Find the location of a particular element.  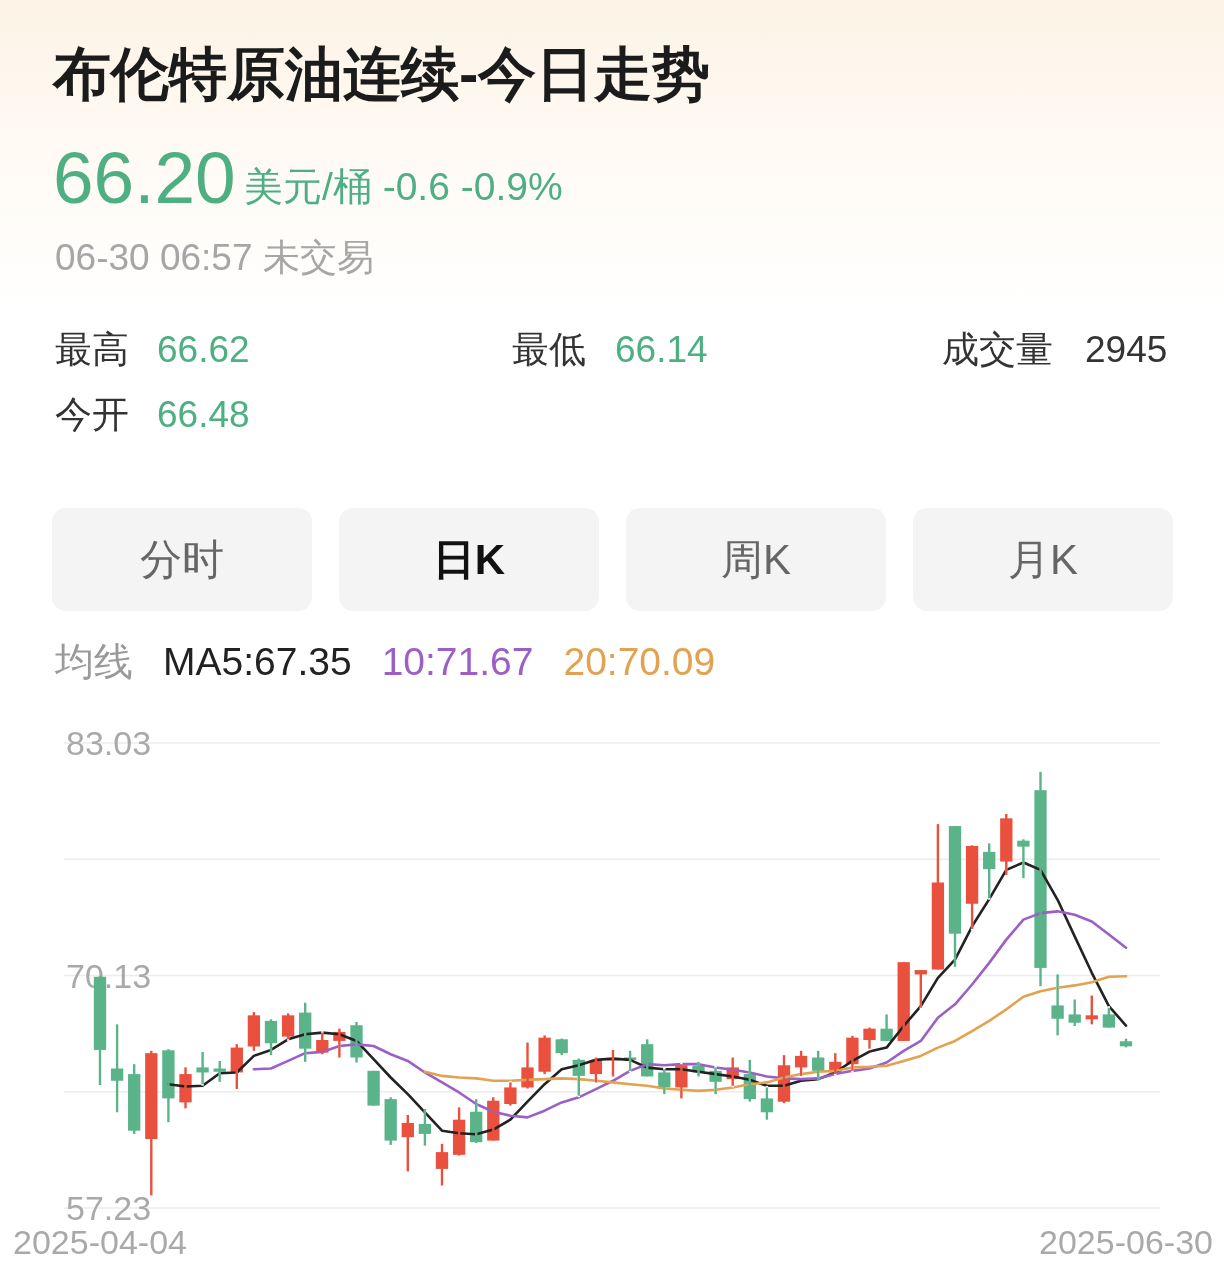

note: 66.62 is located at coordinates (203, 349).